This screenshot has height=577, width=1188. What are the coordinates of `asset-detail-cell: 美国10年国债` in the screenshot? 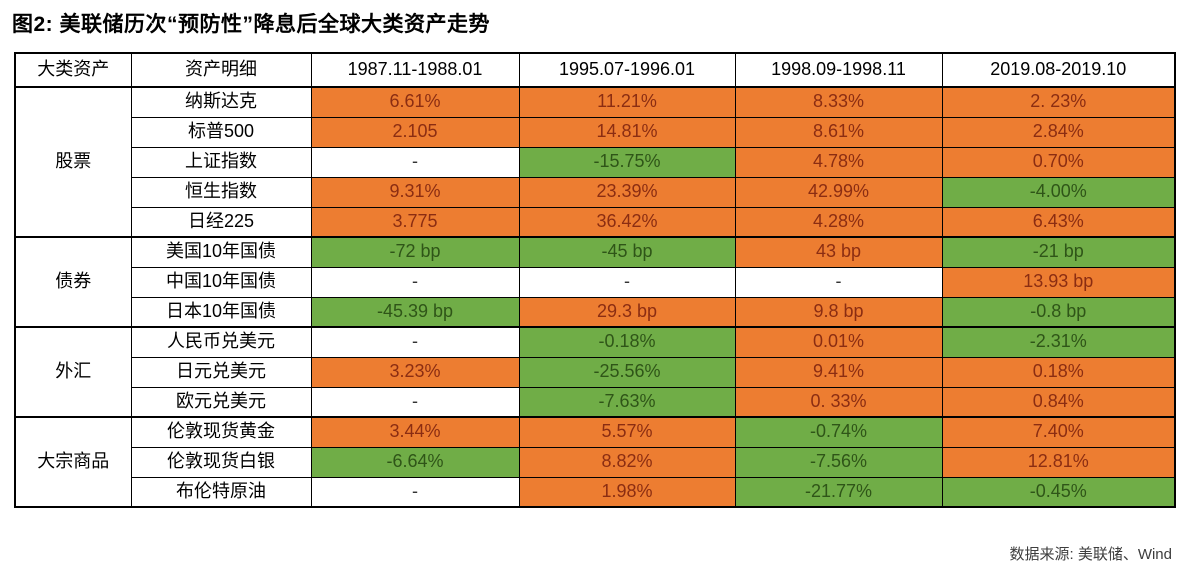 It's located at (221, 252).